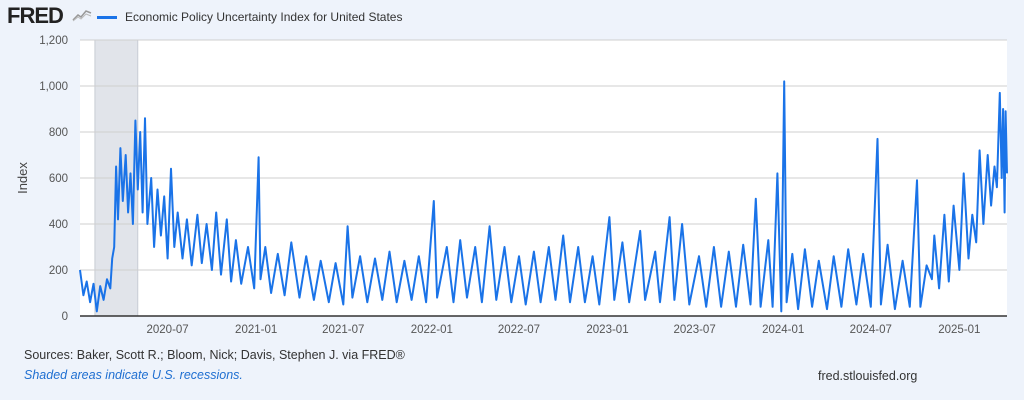  Describe the element at coordinates (783, 330) in the screenshot. I see `x-tick-label: 2024-01` at that location.